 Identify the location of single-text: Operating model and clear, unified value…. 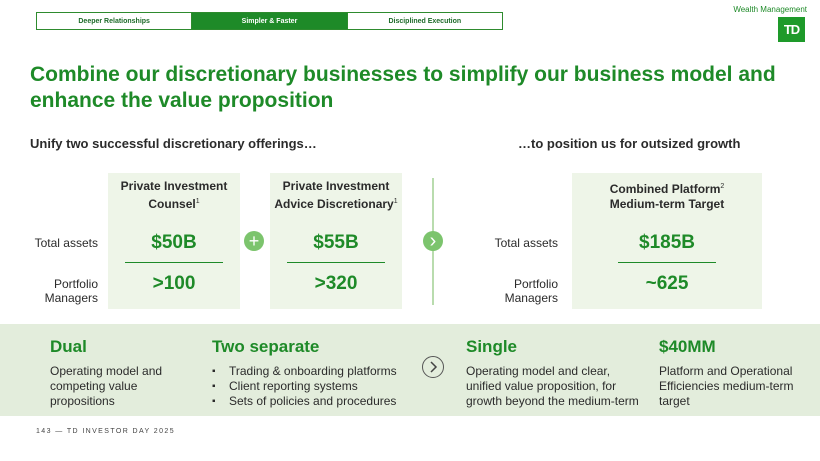
(552, 386).